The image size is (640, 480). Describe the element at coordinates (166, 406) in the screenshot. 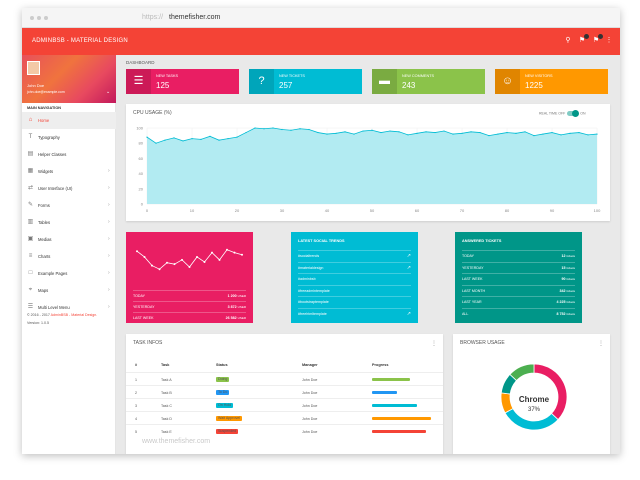

I see `task-name: Task C` at that location.